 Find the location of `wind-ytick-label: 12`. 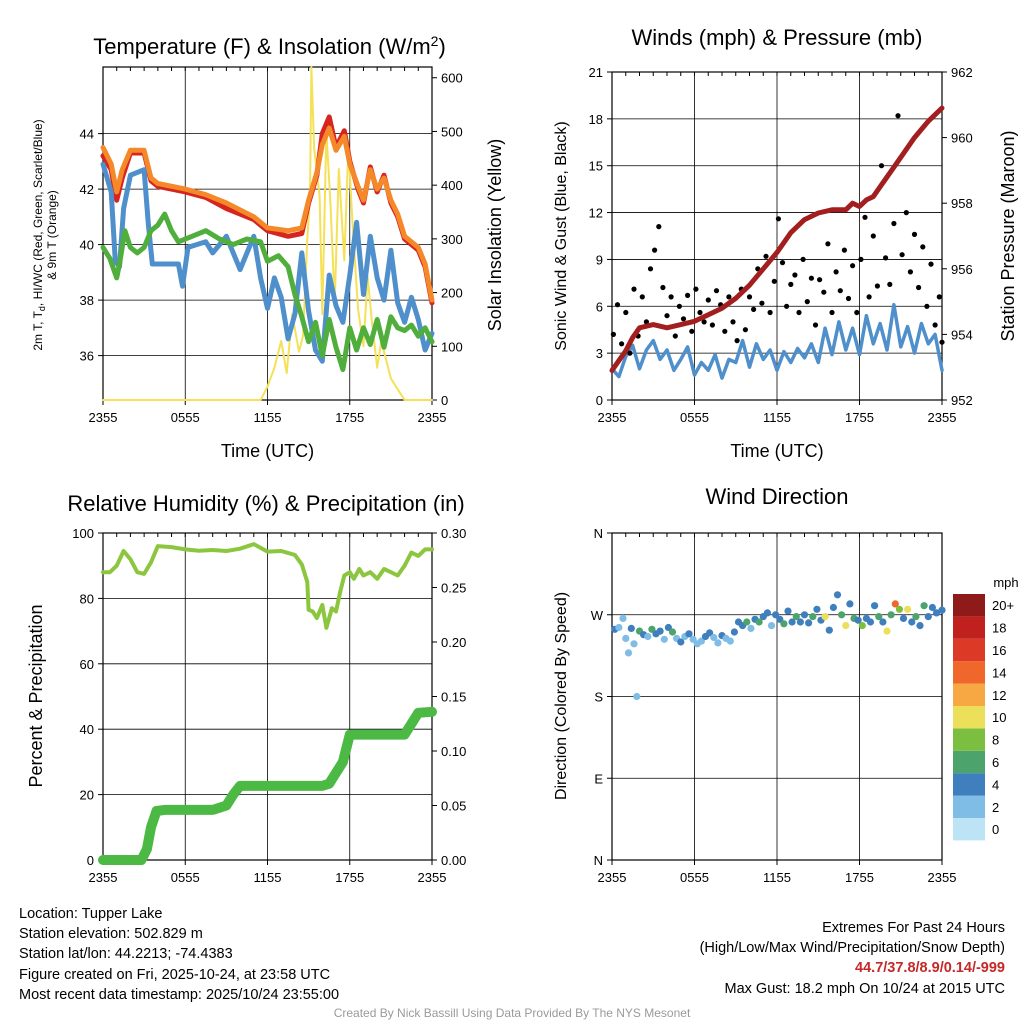

wind-ytick-label: 12 is located at coordinates (596, 213).